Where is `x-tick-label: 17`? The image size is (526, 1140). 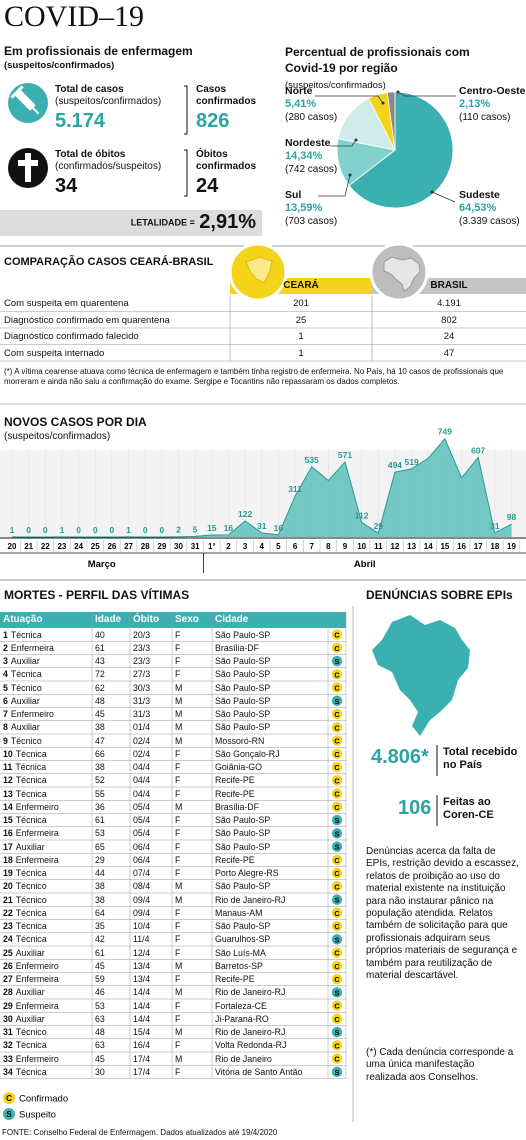 x-tick-label: 17 is located at coordinates (478, 546).